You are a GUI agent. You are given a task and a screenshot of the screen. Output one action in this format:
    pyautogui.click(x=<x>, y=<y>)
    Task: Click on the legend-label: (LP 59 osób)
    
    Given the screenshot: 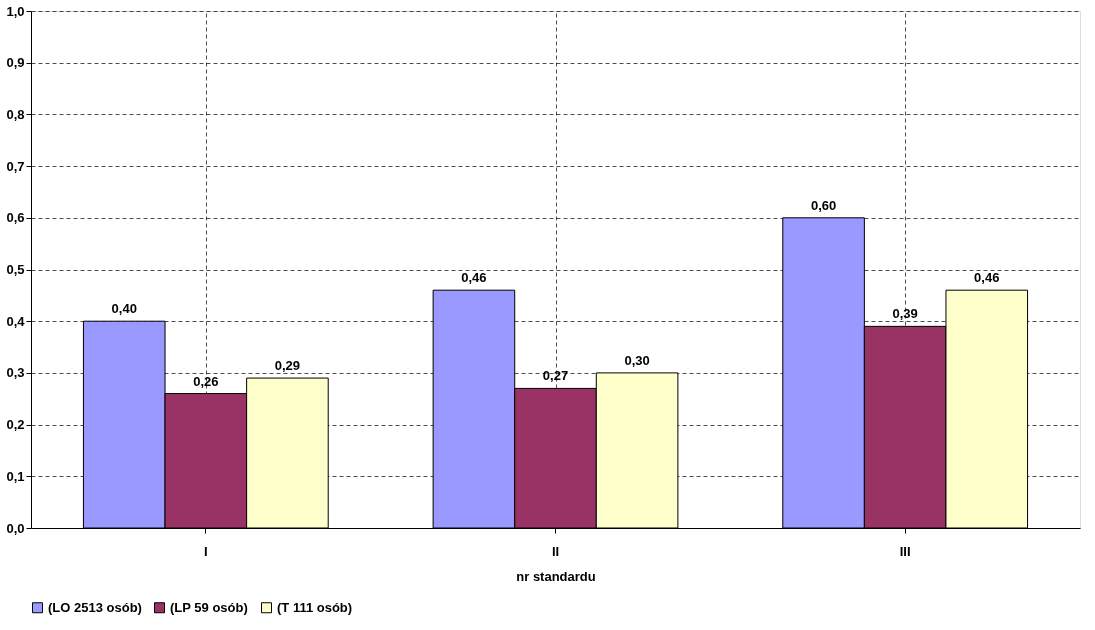 What is the action you would take?
    pyautogui.click(x=209, y=607)
    